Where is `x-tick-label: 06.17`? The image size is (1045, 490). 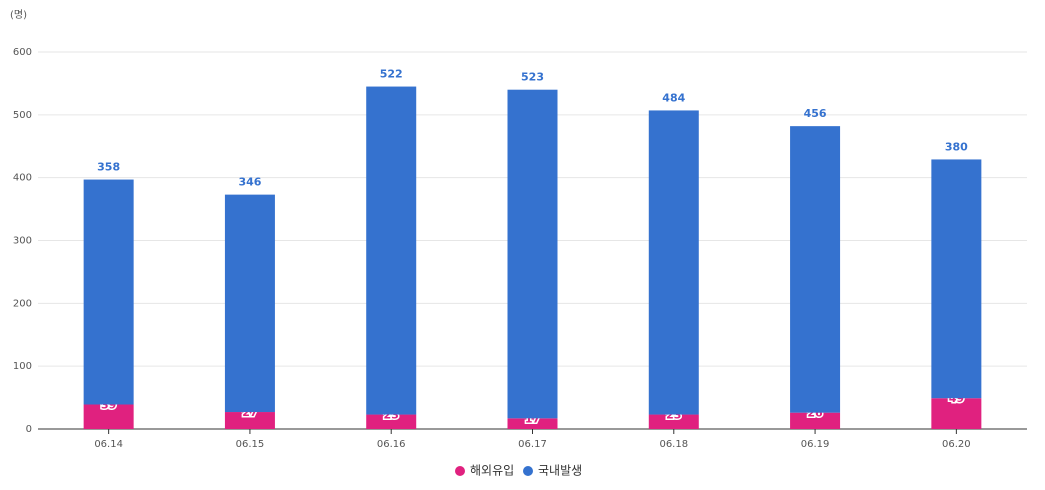
x-tick-label: 06.17 is located at coordinates (532, 444).